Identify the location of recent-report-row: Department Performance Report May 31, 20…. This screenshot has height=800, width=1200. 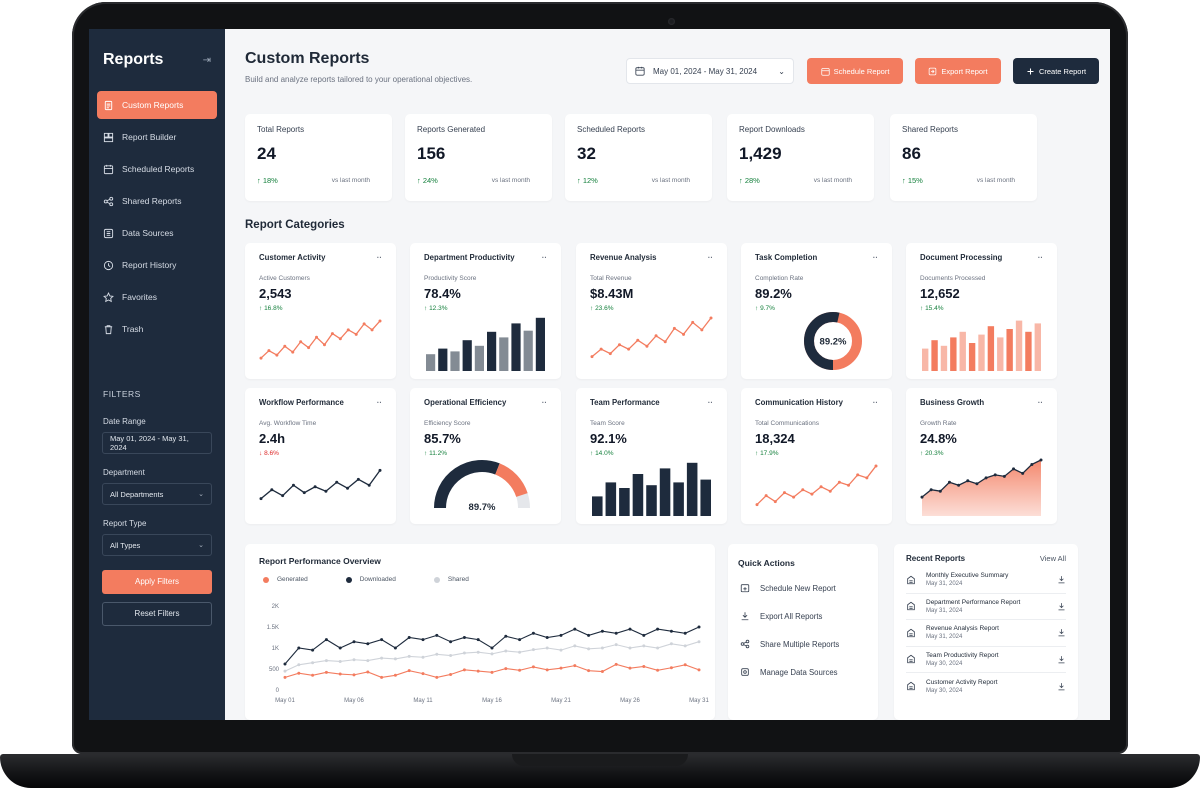
(986, 607).